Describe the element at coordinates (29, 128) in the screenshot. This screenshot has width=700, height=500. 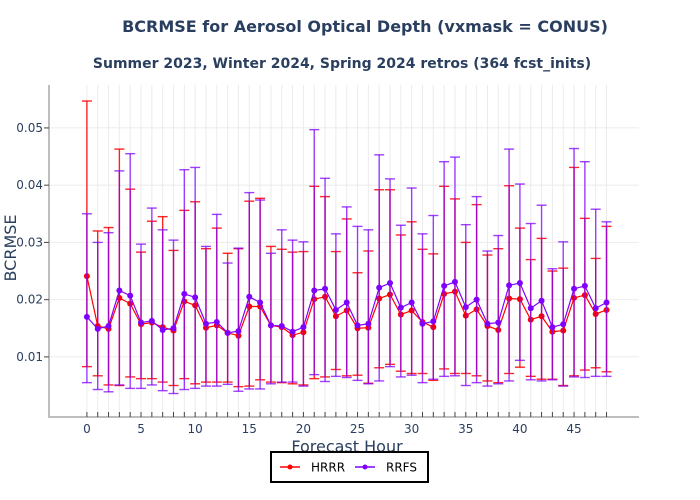
I see `y-tick-label: 0.05` at that location.